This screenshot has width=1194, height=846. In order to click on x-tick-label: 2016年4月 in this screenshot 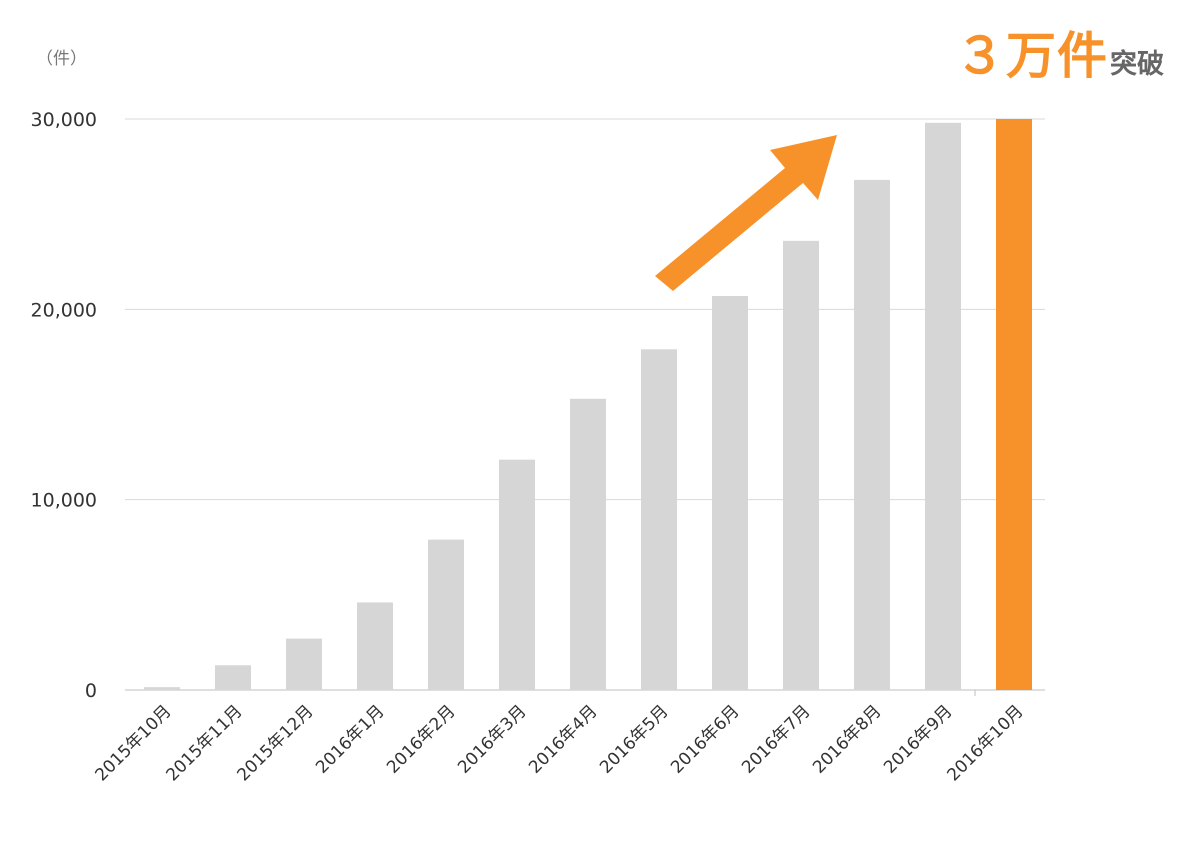, I will do `click(563, 739)`.